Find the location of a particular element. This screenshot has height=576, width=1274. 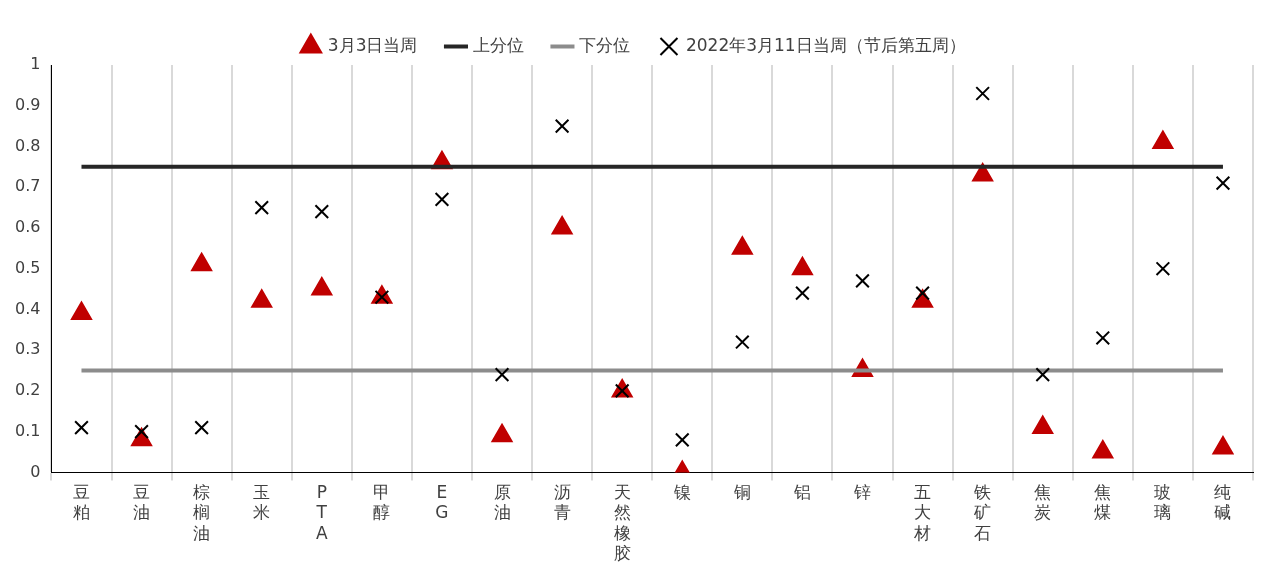

x-tick-label: 玉米 is located at coordinates (262, 502).